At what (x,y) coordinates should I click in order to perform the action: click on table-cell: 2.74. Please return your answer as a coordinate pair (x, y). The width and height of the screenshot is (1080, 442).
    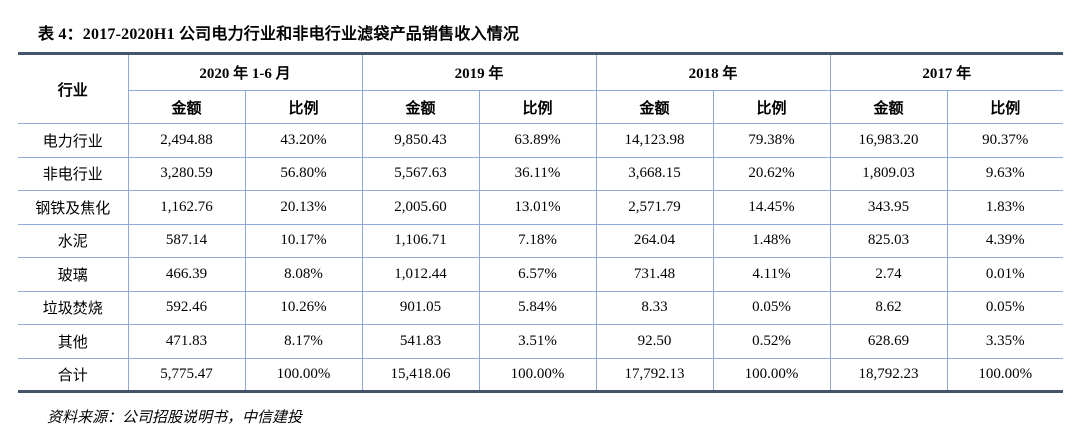
    Looking at the image, I should click on (888, 274).